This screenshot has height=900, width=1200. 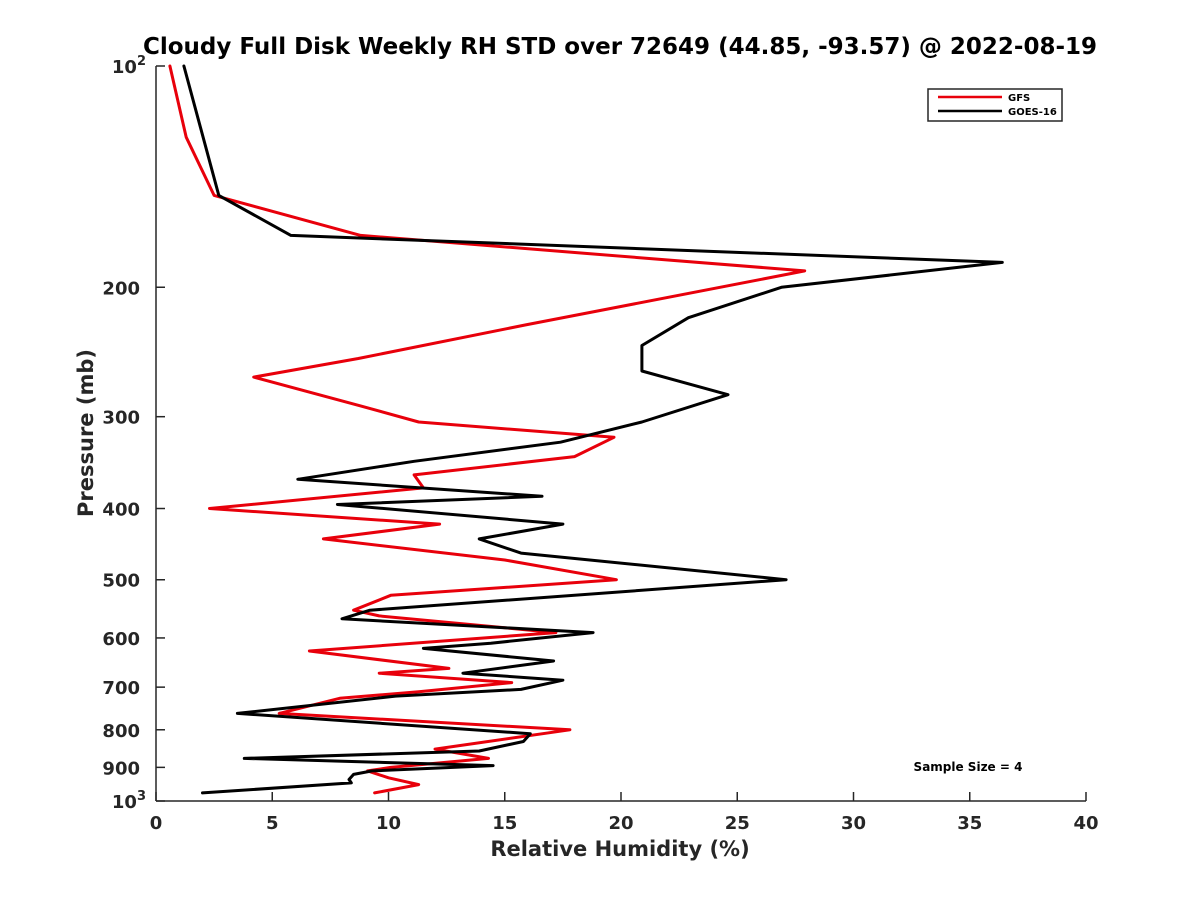 I want to click on y-tick-label: 400, so click(x=121, y=510).